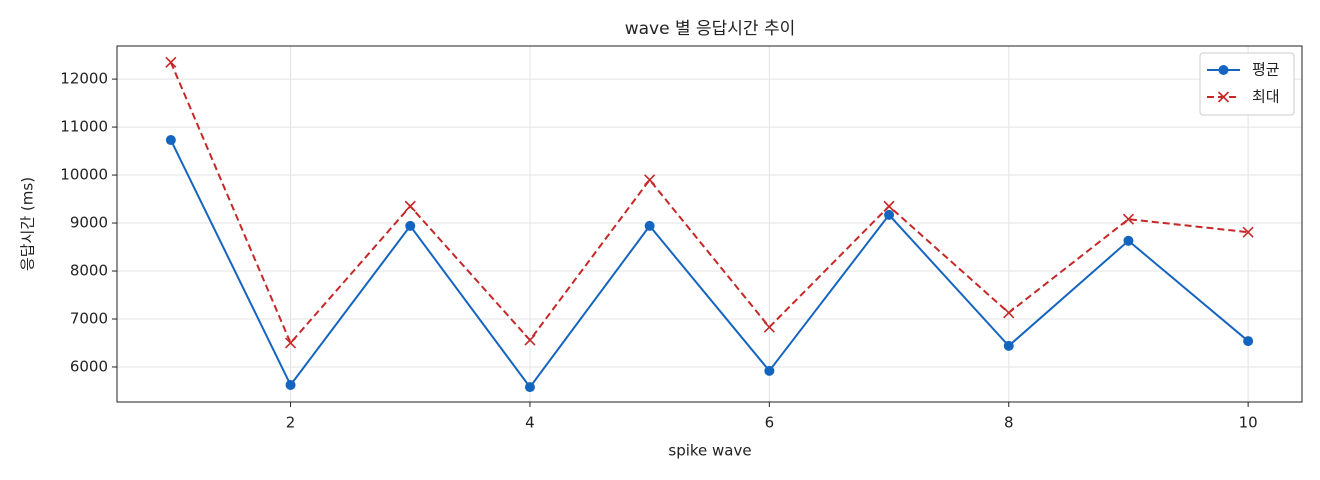 The image size is (1320, 480). I want to click on x-axis-label: spike wave, so click(709, 451).